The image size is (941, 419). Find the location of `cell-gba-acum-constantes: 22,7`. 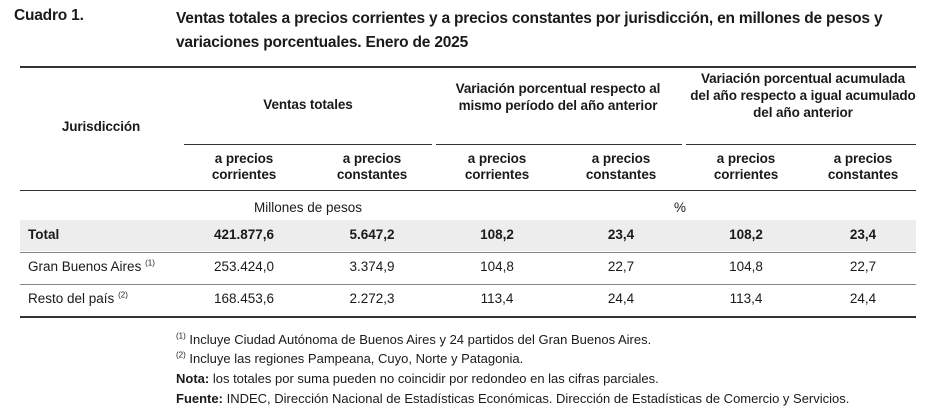

cell-gba-acum-constantes: 22,7 is located at coordinates (863, 266).